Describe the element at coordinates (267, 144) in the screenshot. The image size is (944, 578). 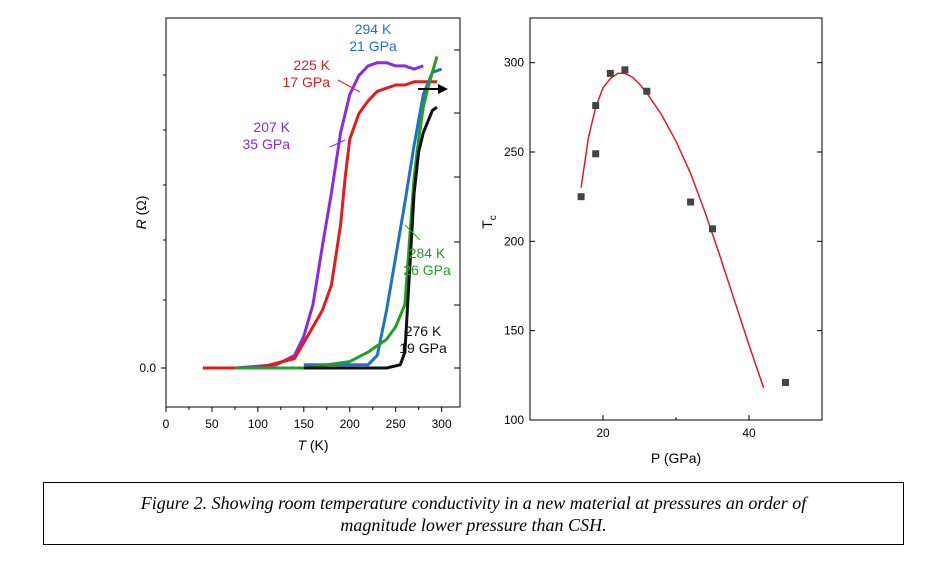
I see `annotation-pressure: 35 GPa` at that location.